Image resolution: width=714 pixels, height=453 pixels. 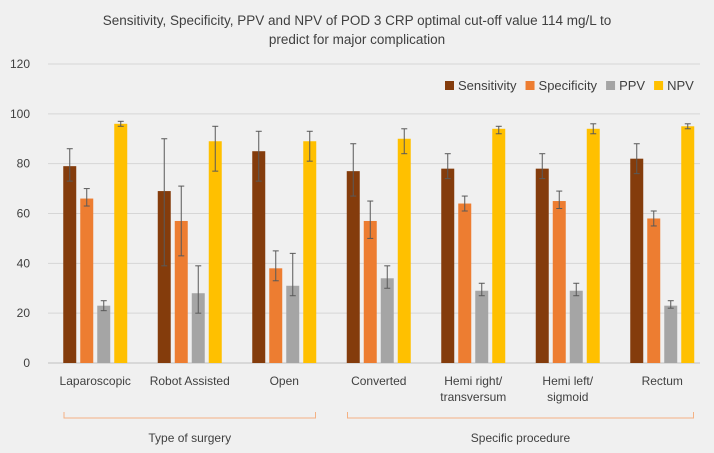 I want to click on group-label: Specific procedure, so click(x=521, y=438).